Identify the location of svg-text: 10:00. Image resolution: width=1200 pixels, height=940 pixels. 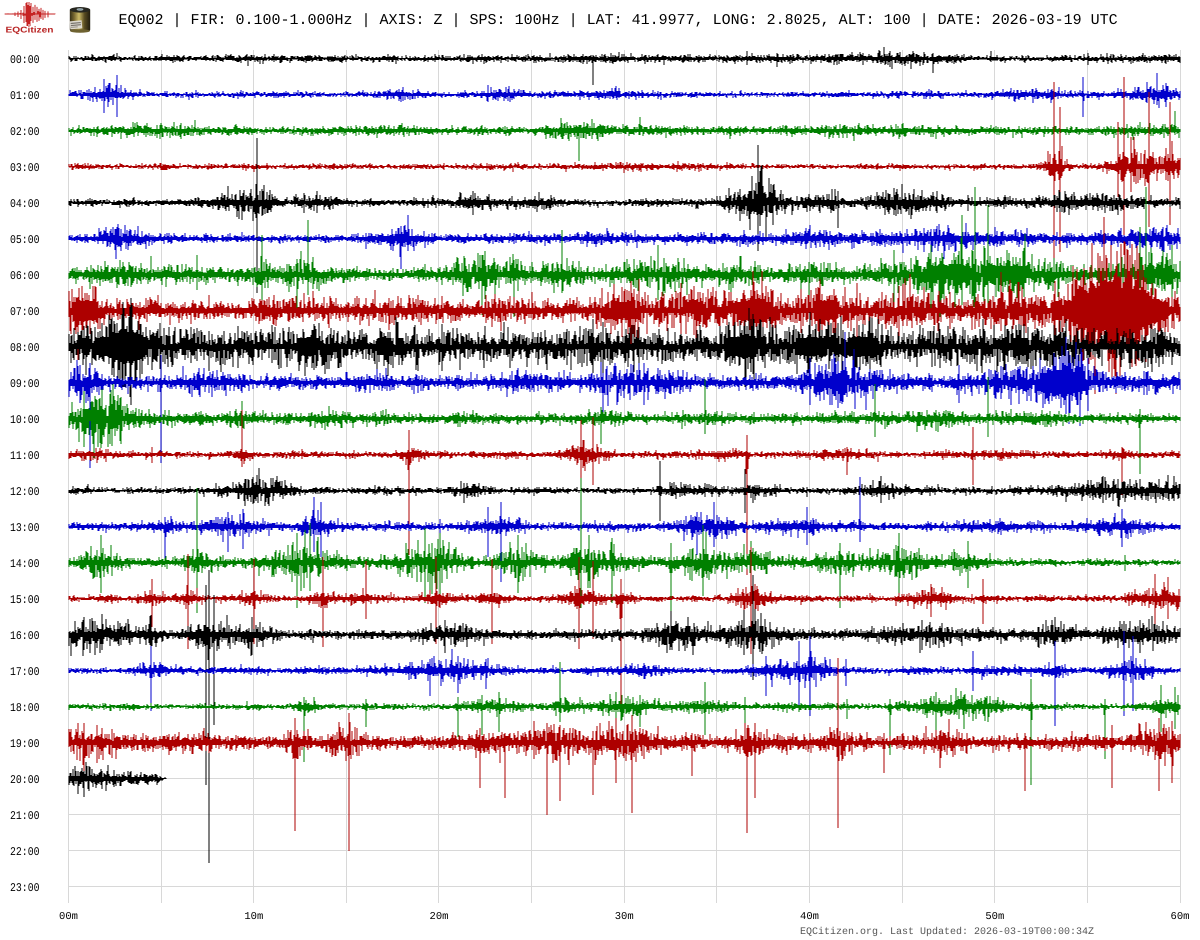
(25, 420).